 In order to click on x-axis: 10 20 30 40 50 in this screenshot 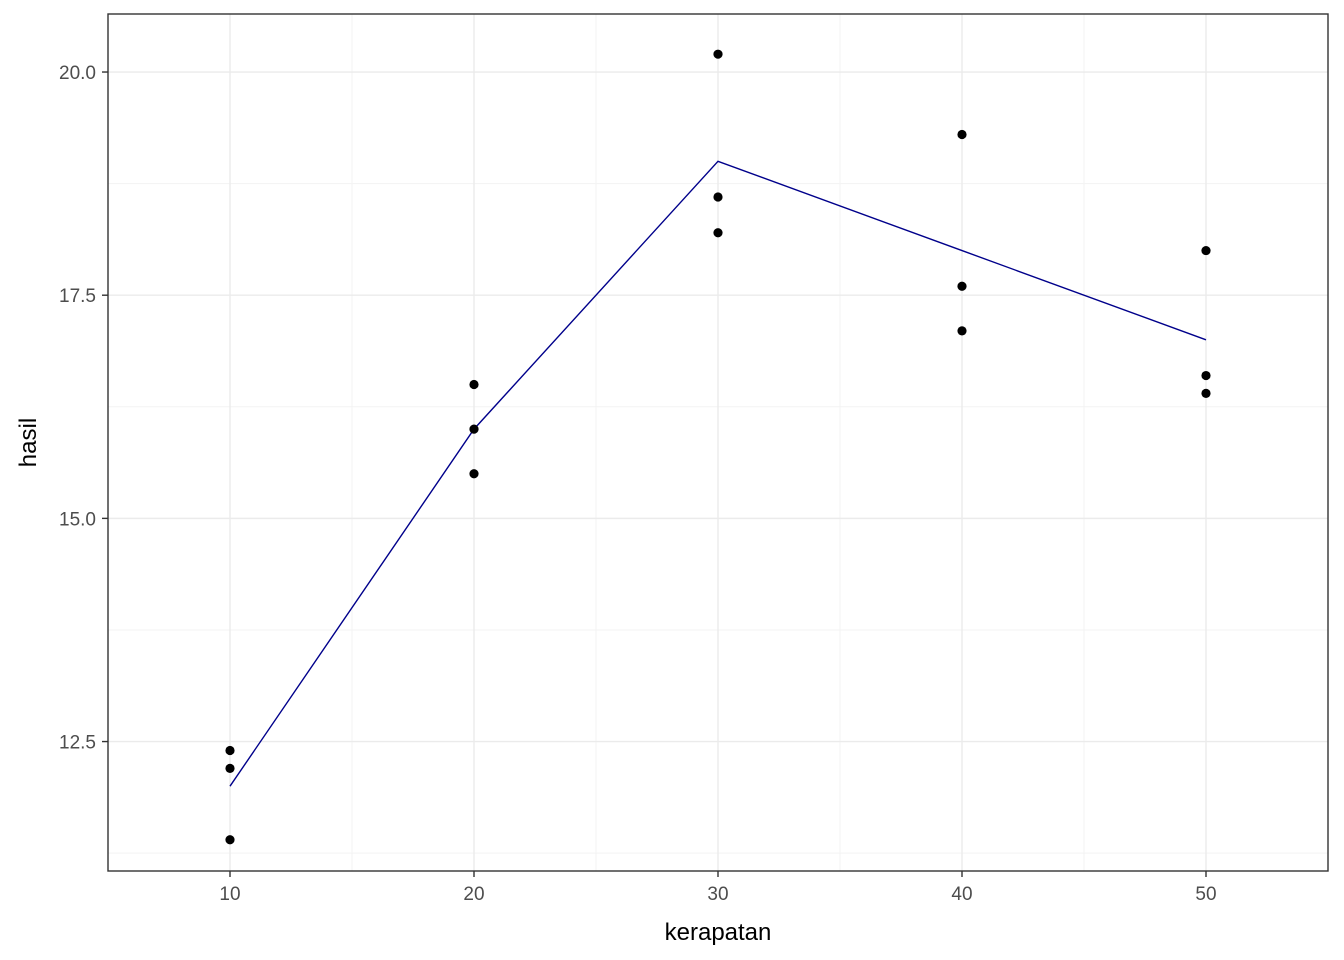, I will do `click(718, 888)`.